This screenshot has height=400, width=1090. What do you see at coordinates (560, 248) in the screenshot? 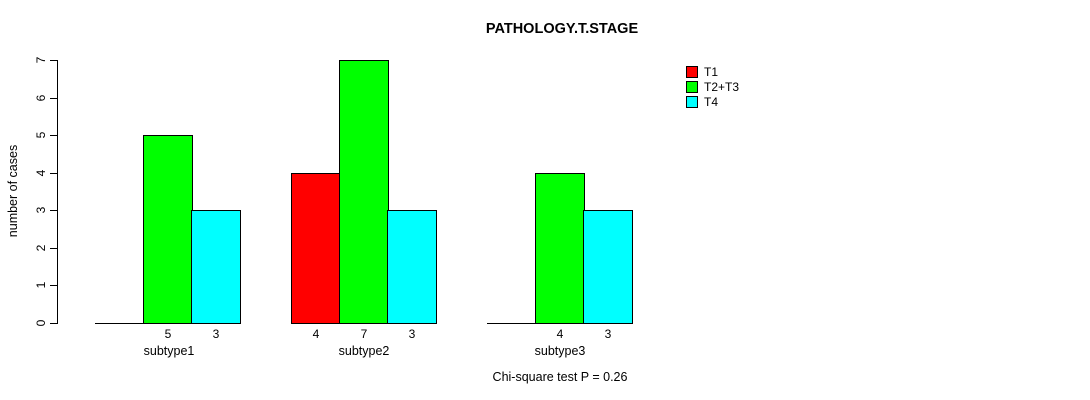
I see `bar-subtype3-T2+T3` at bounding box center [560, 248].